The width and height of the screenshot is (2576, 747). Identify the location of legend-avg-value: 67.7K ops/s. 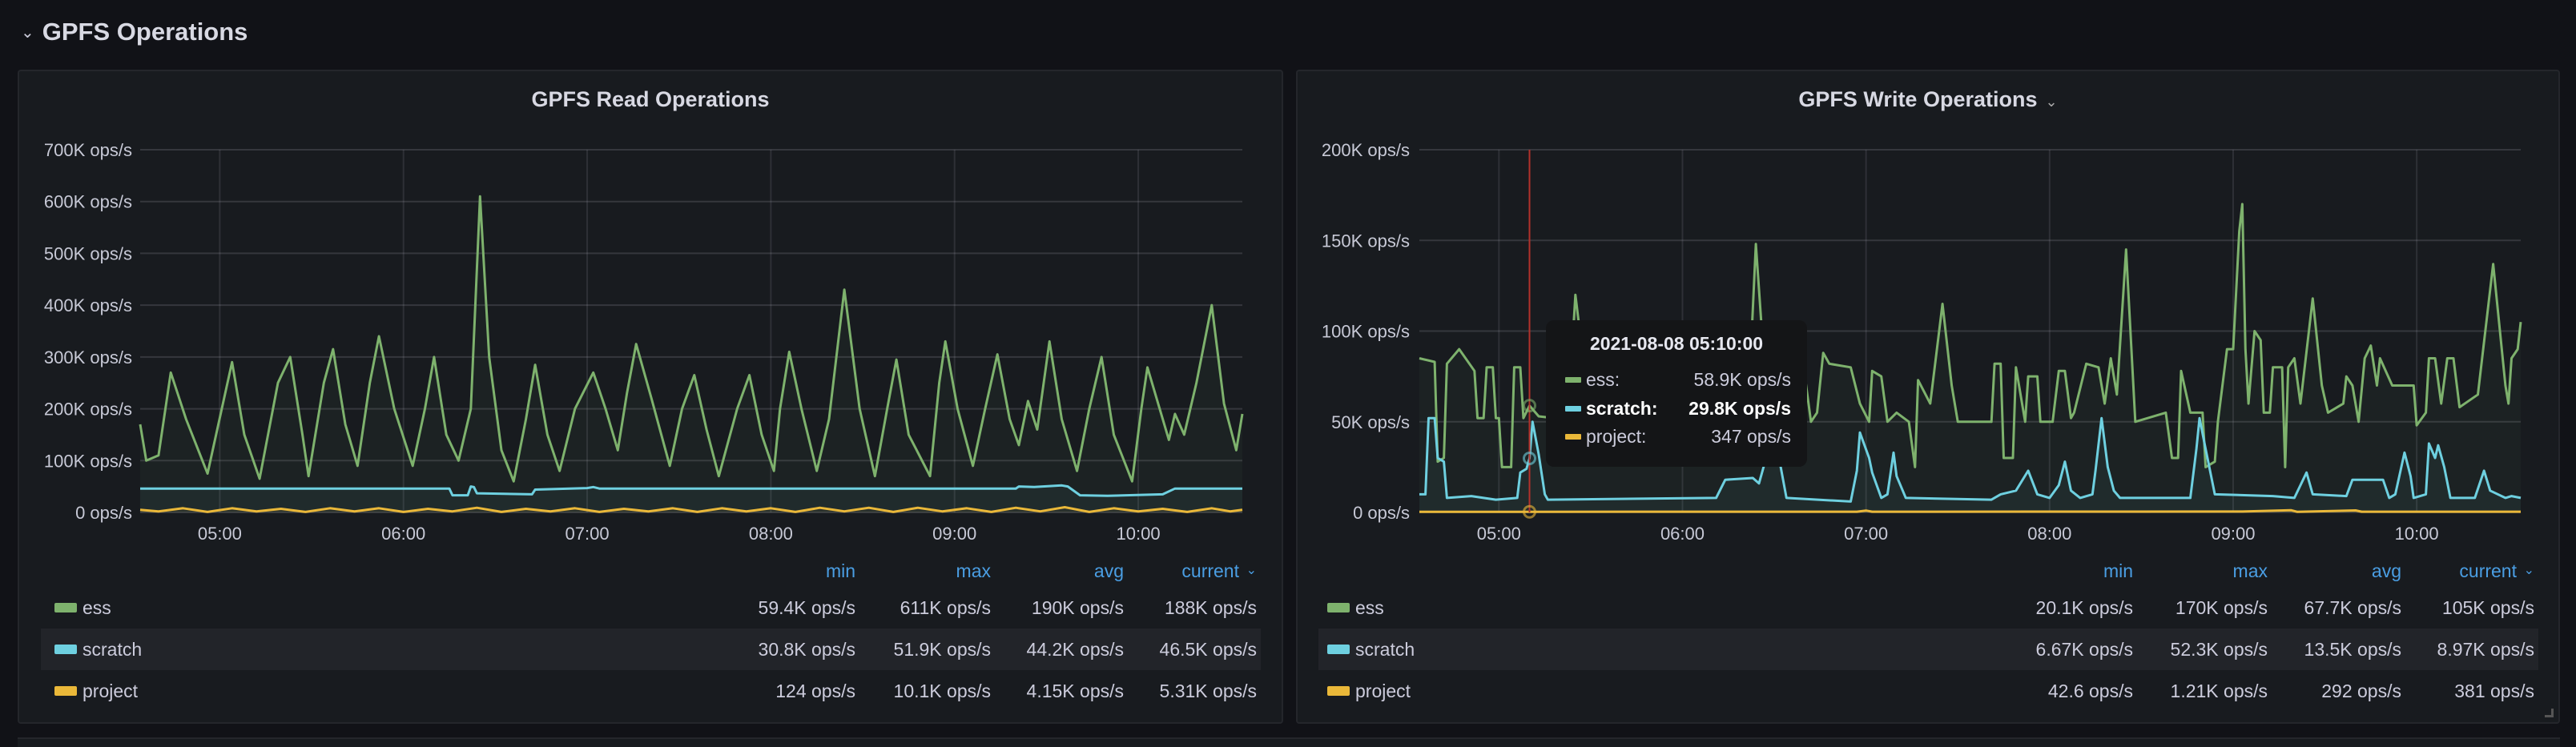
(2352, 607).